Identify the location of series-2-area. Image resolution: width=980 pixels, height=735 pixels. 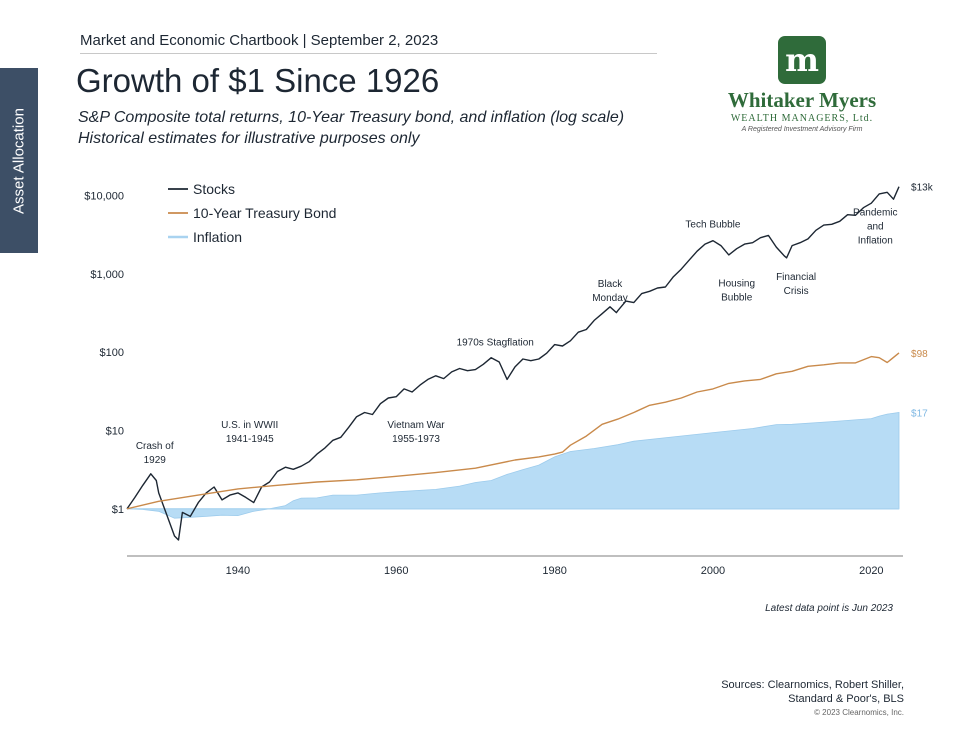
(513, 465).